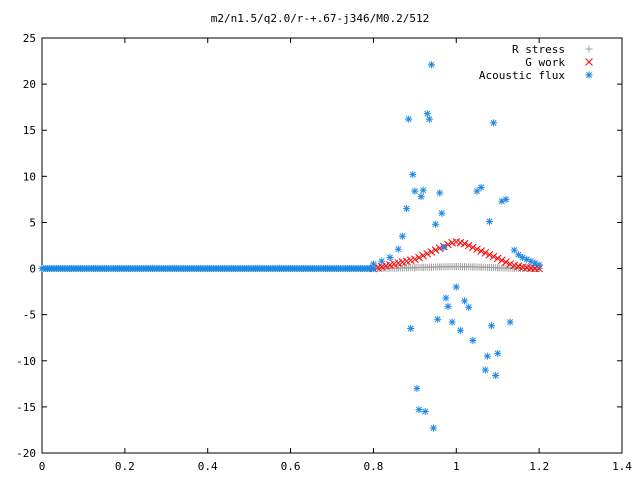 The width and height of the screenshot is (640, 480). I want to click on chart-title: m2/n1.5/q2.0/r-+.67-j346/M0.2/512, so click(320, 18).